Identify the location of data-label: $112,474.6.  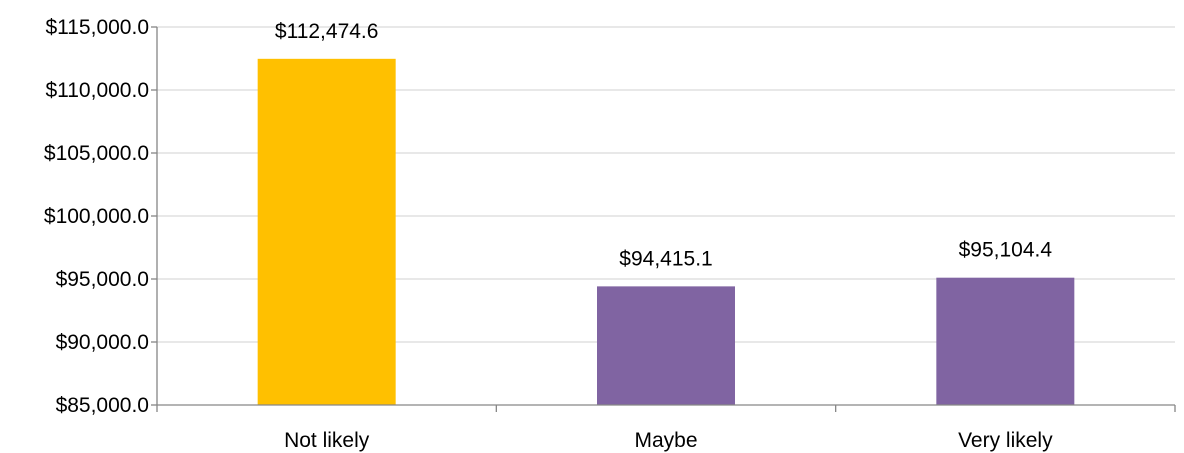
(327, 31).